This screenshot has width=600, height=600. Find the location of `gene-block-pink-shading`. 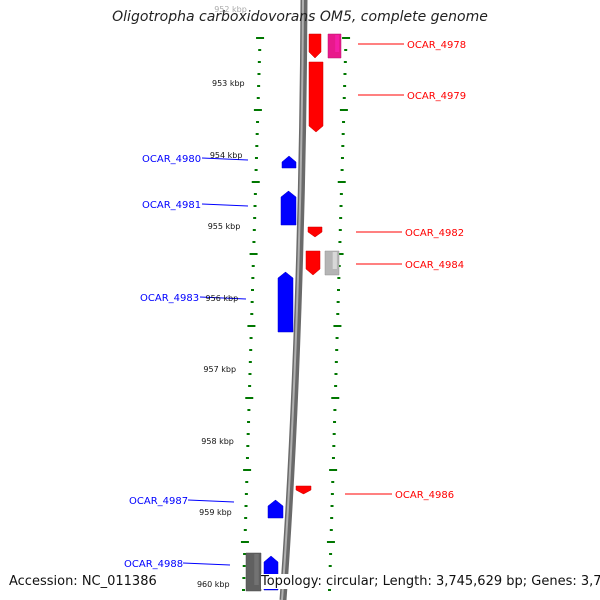

gene-block-pink-shading is located at coordinates (337, 43).